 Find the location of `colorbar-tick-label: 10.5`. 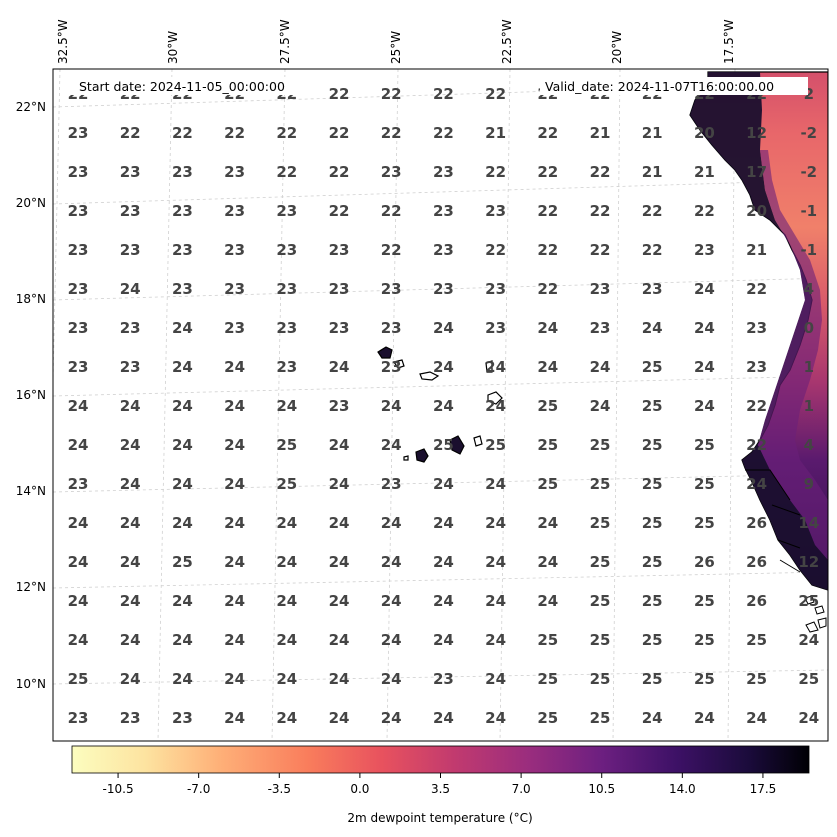

colorbar-tick-label: 10.5 is located at coordinates (601, 789).